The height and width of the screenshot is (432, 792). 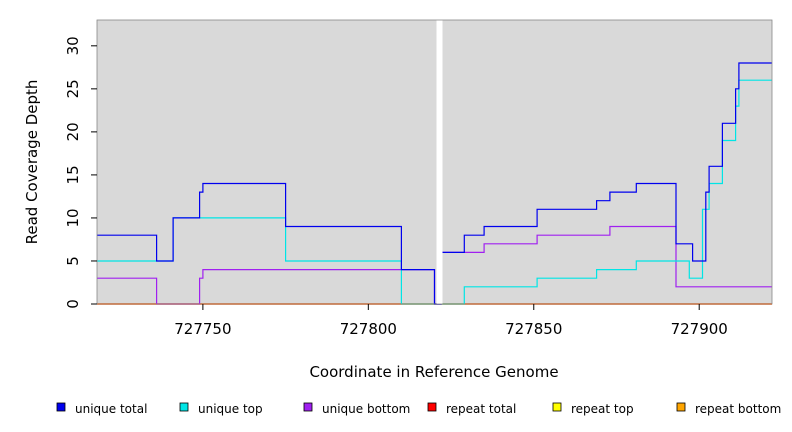 I want to click on legend-item: unique total, so click(x=101, y=409).